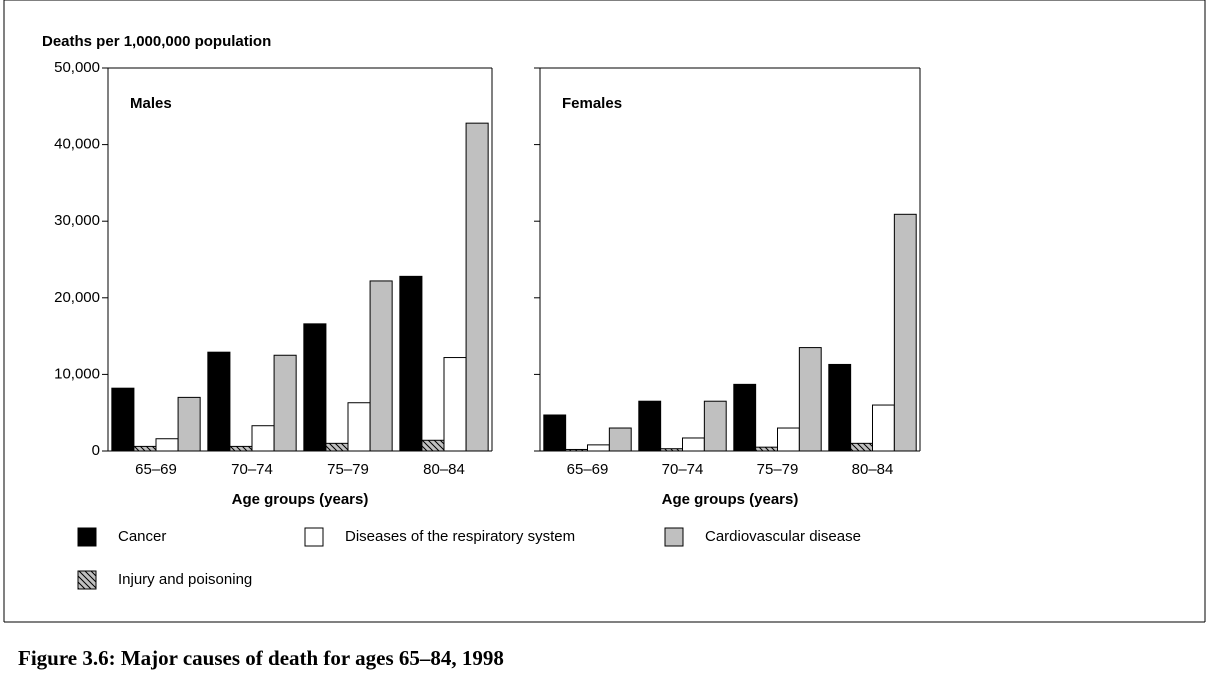 This screenshot has height=695, width=1207. I want to click on y-tick-label: 0, so click(96, 450).